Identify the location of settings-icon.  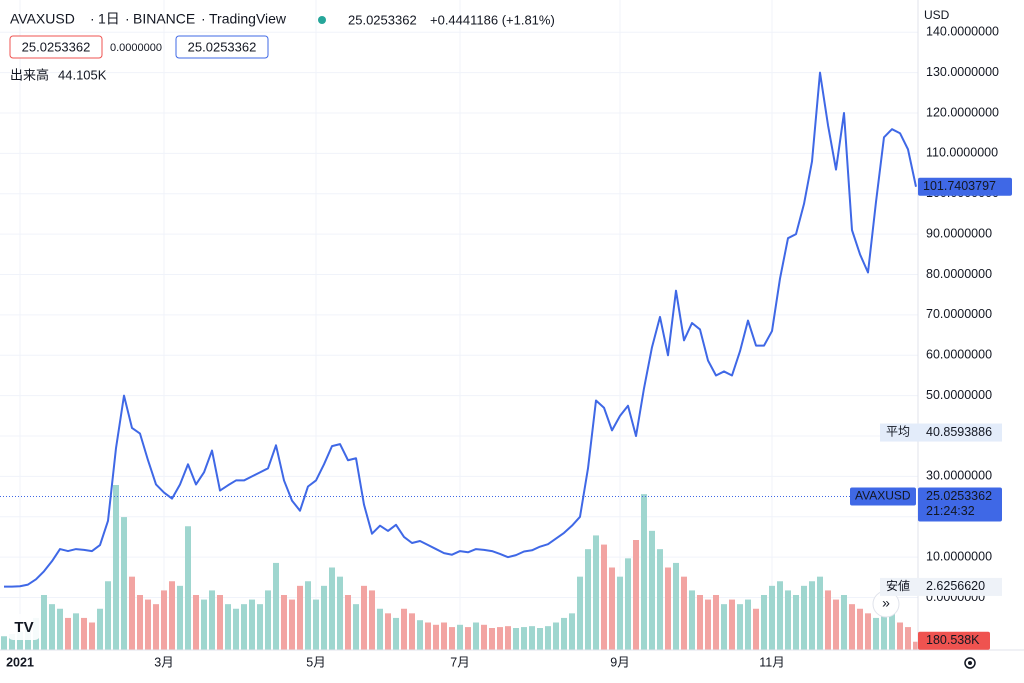
(970, 663).